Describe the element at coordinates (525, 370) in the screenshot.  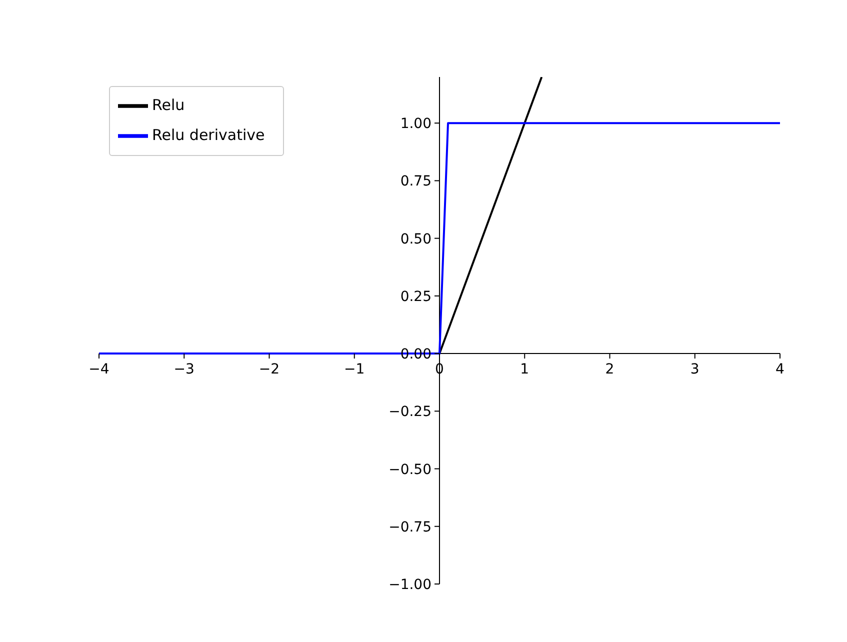
I see `x-tick-label: 1` at that location.